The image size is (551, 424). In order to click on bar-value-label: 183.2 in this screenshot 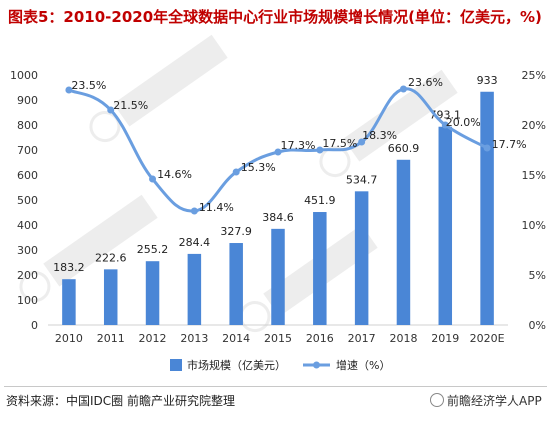, I will do `click(69, 267)`.